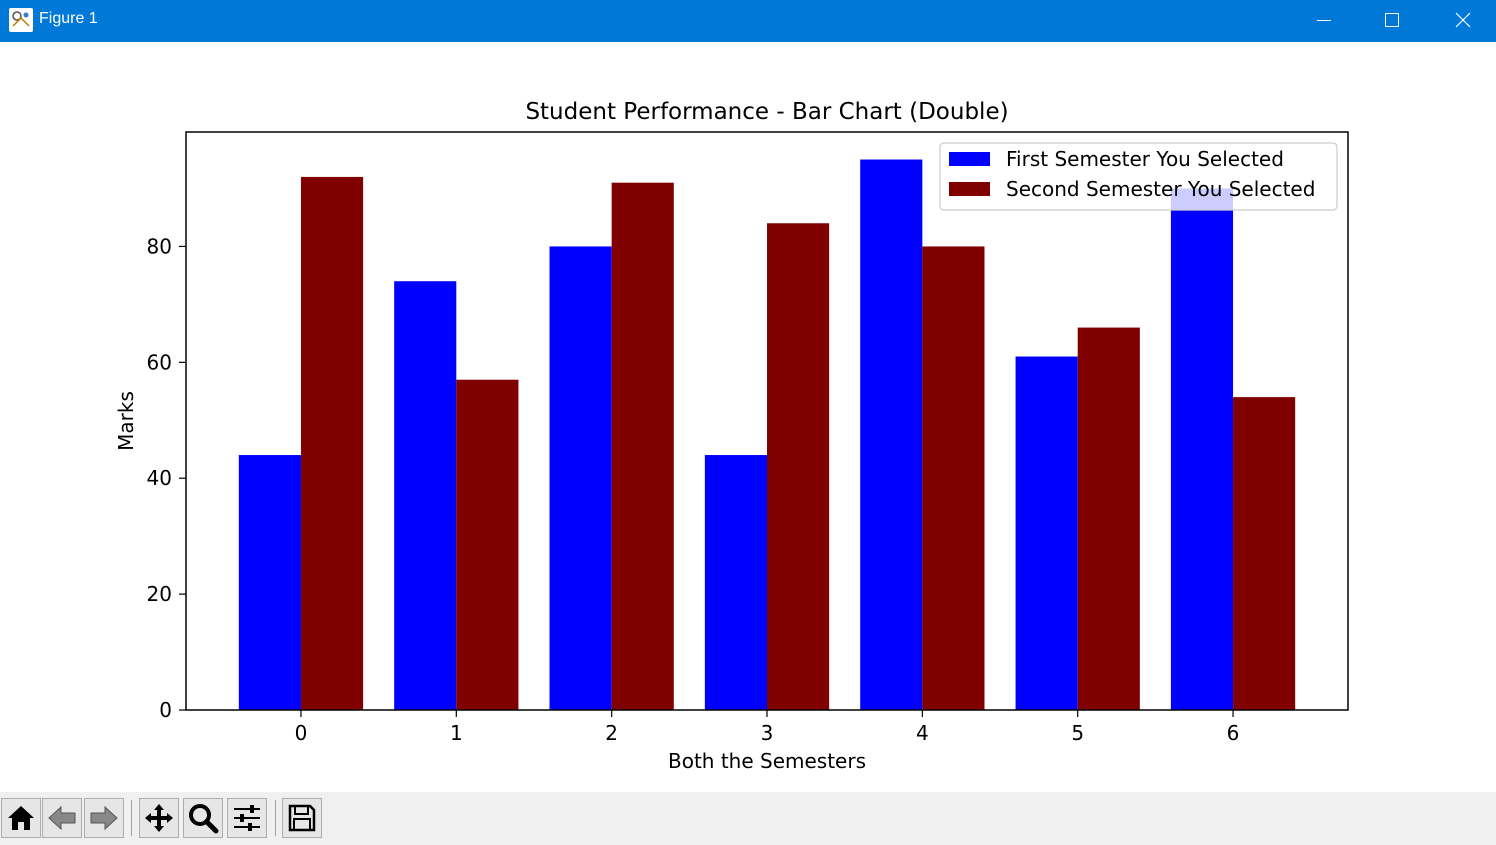  What do you see at coordinates (748, 818) in the screenshot?
I see `navigation-toolbar` at bounding box center [748, 818].